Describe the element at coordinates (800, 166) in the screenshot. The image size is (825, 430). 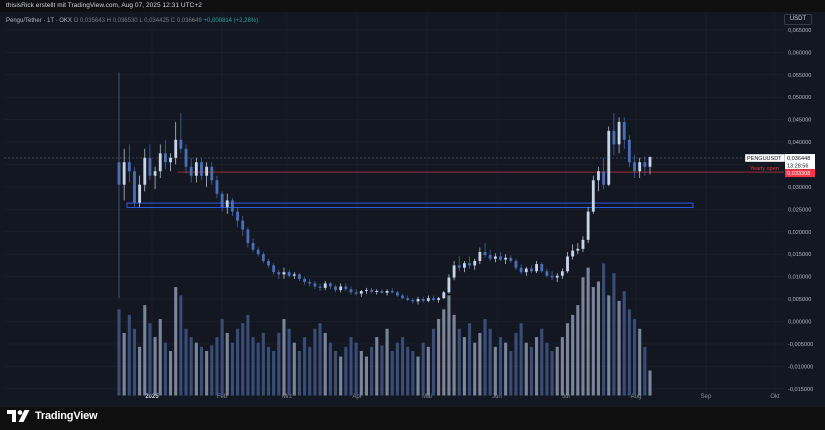
I see `countdown-box` at that location.